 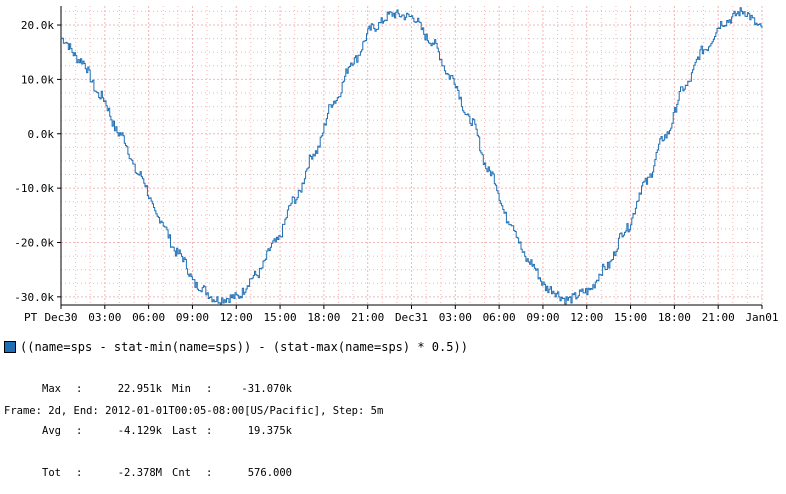 I want to click on stat-key: Min, so click(x=181, y=389).